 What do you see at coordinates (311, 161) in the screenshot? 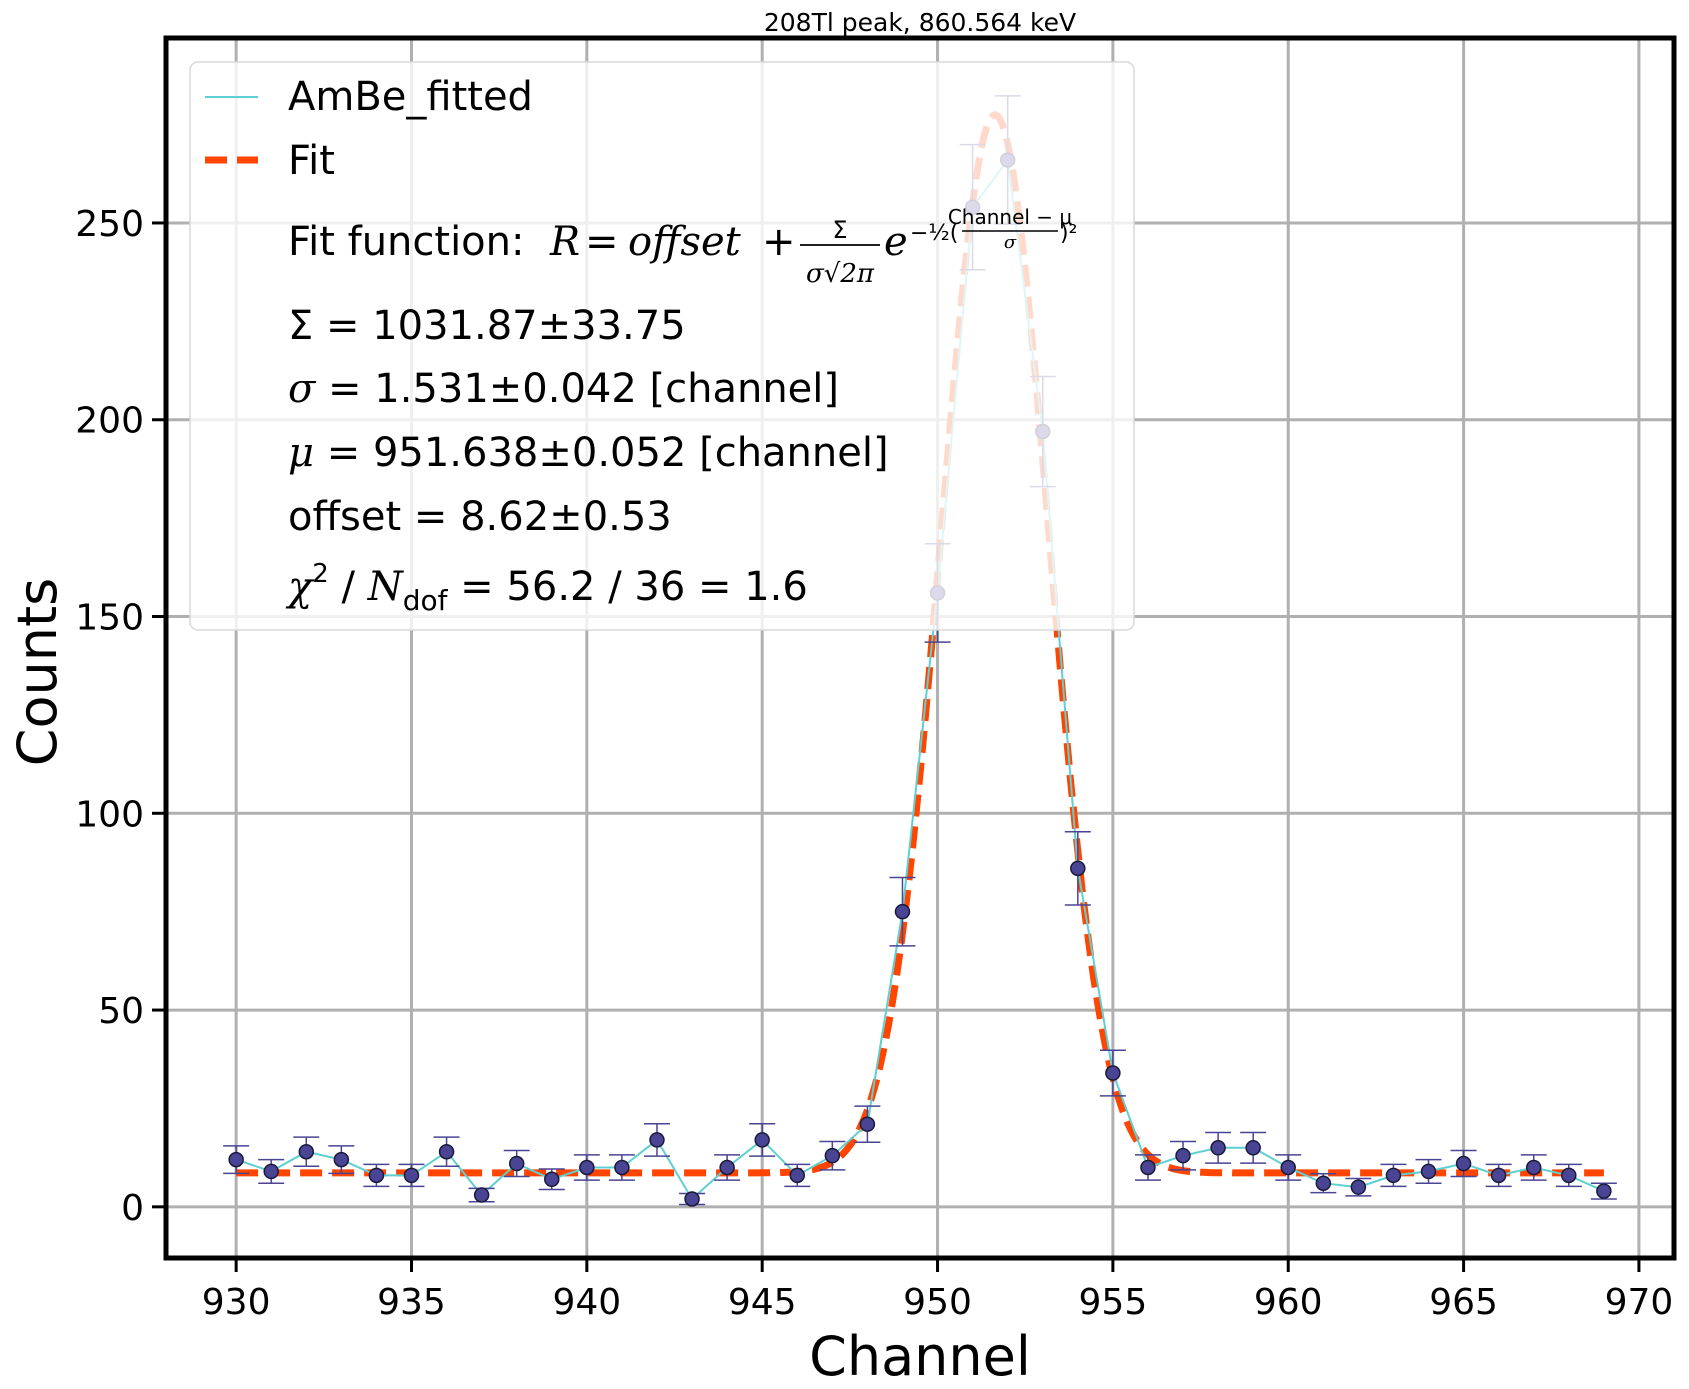
I see `legend-fit-label: Fit` at bounding box center [311, 161].